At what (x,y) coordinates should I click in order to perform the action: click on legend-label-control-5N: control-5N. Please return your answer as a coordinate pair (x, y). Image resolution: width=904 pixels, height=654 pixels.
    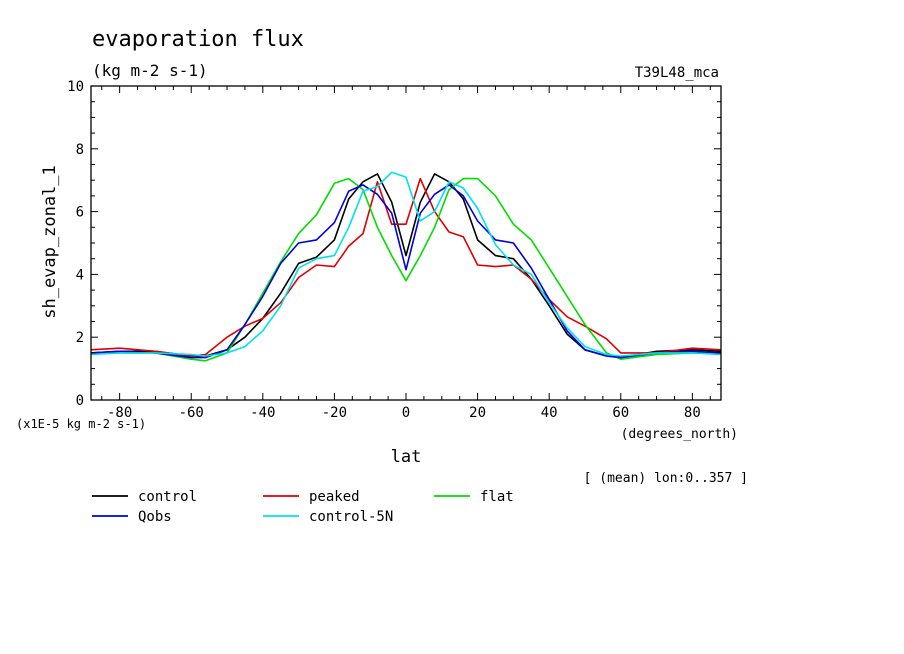
    Looking at the image, I should click on (351, 517).